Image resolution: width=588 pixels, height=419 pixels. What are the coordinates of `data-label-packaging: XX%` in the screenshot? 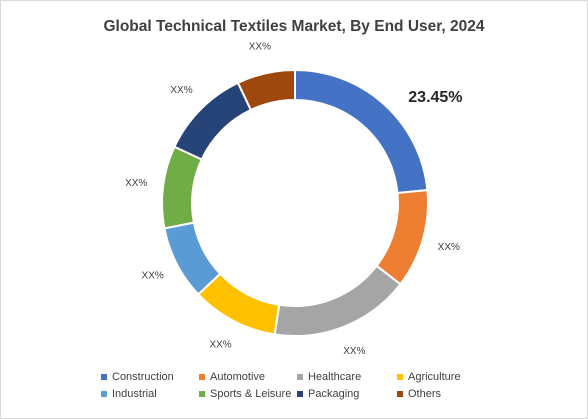 It's located at (181, 90).